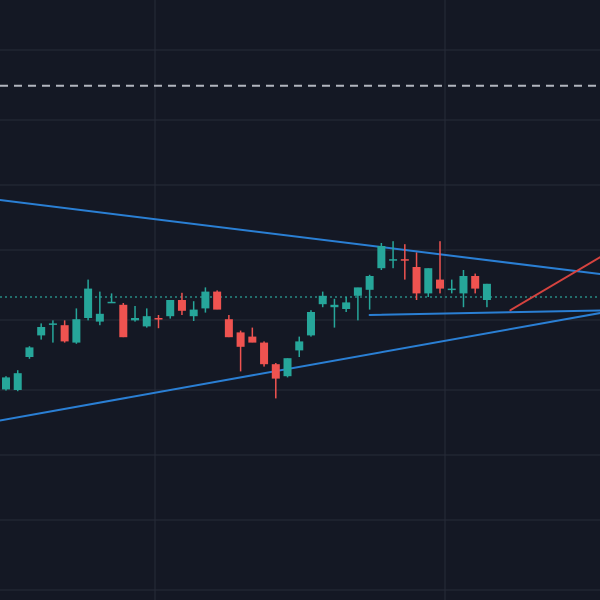  Describe the element at coordinates (300, 235) in the screenshot. I see `trendline-upper` at that location.